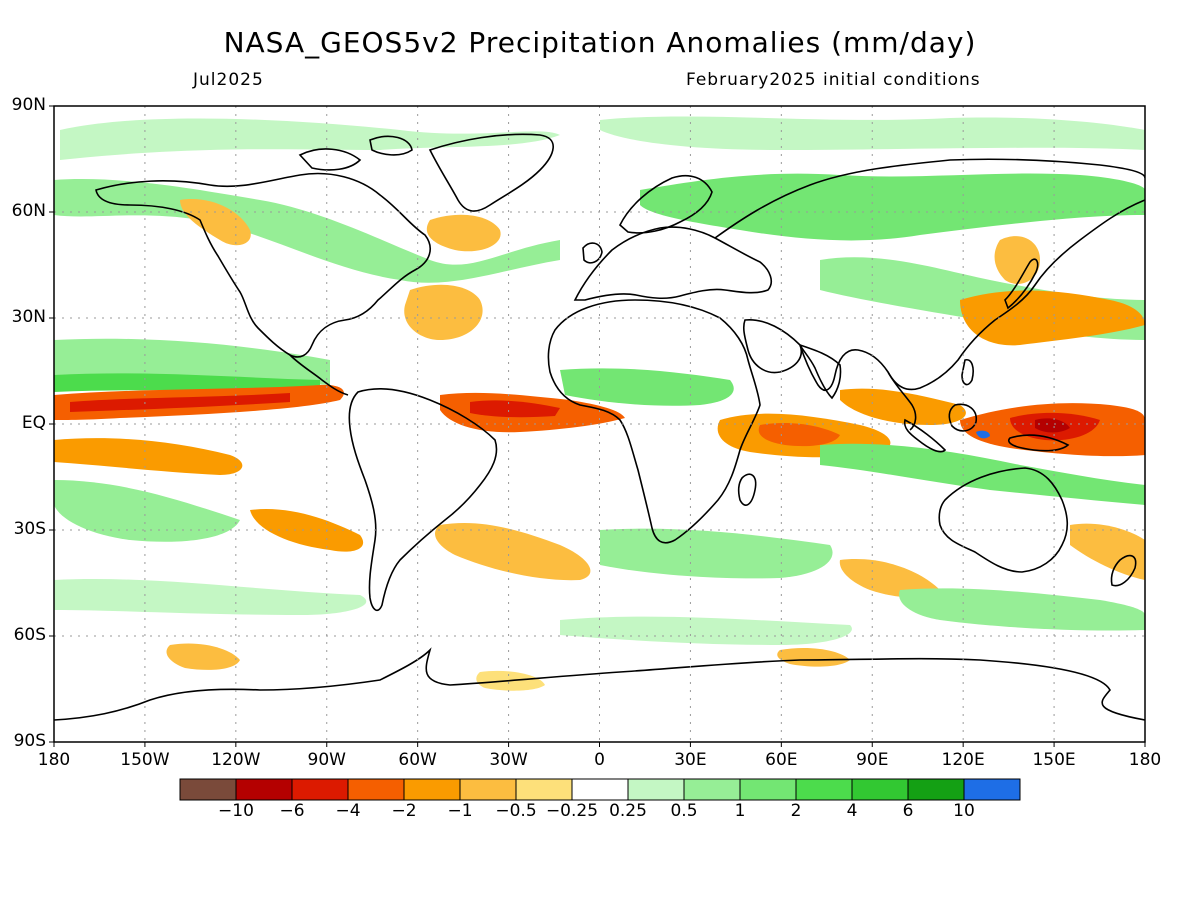 This screenshot has height=900, width=1200. What do you see at coordinates (967, 372) in the screenshot?
I see `philippines-coastline` at bounding box center [967, 372].